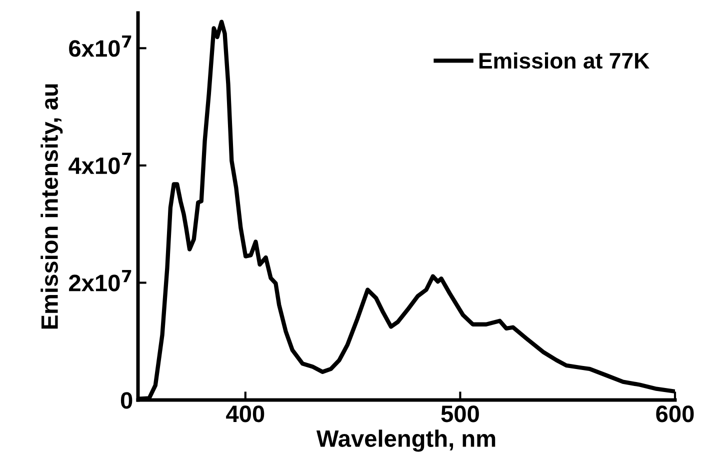 The image size is (704, 472). I want to click on y-tick-label: 6x10$^{7}$, so click(100, 46).